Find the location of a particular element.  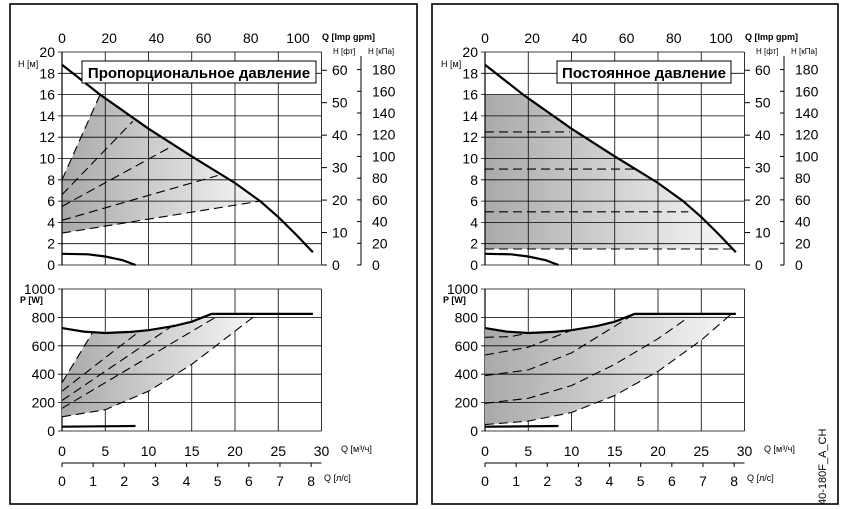

kpa-tick-label: 80 is located at coordinates (380, 178).